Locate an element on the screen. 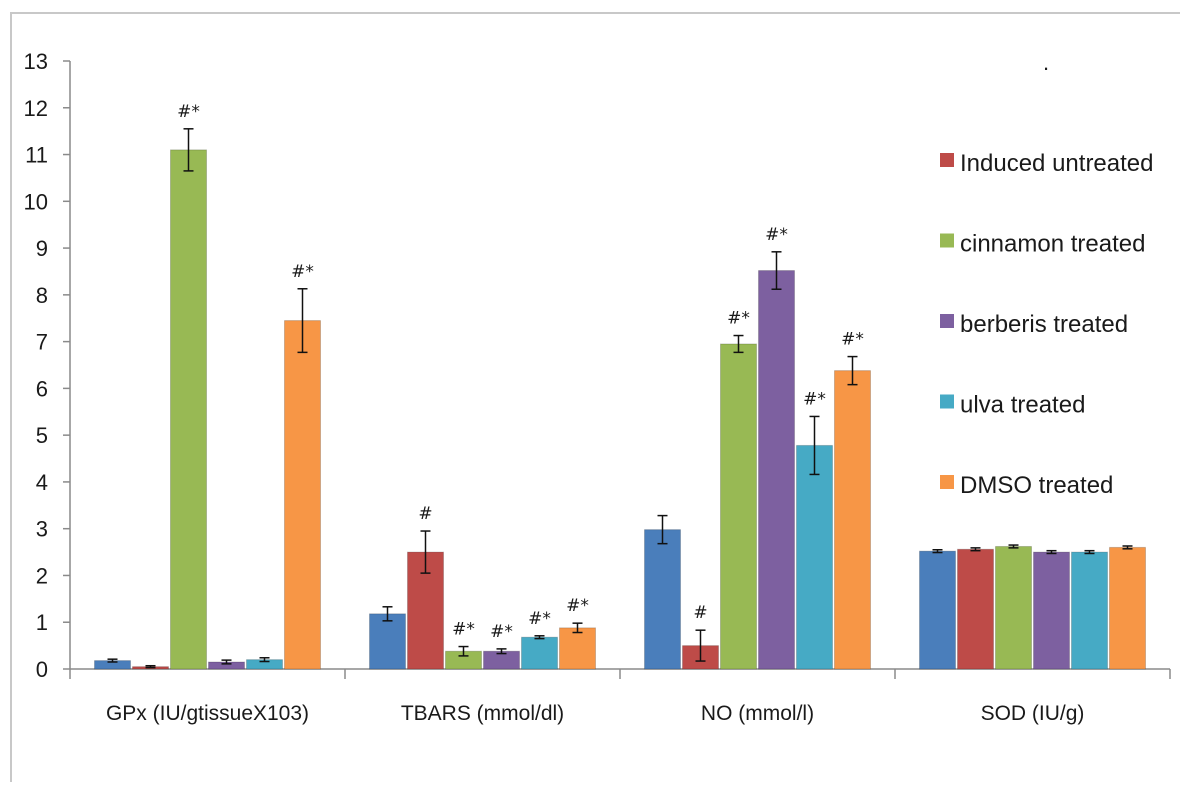 The width and height of the screenshot is (1189, 785). y-tick-label: 10 is located at coordinates (36, 201).